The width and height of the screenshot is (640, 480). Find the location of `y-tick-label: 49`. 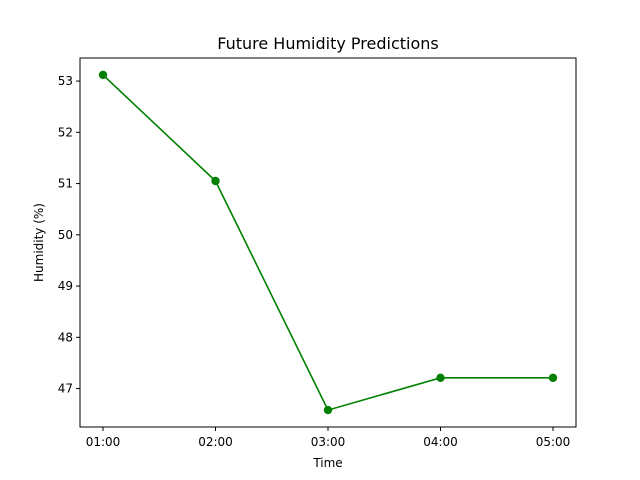

y-tick-label: 49 is located at coordinates (65, 286).